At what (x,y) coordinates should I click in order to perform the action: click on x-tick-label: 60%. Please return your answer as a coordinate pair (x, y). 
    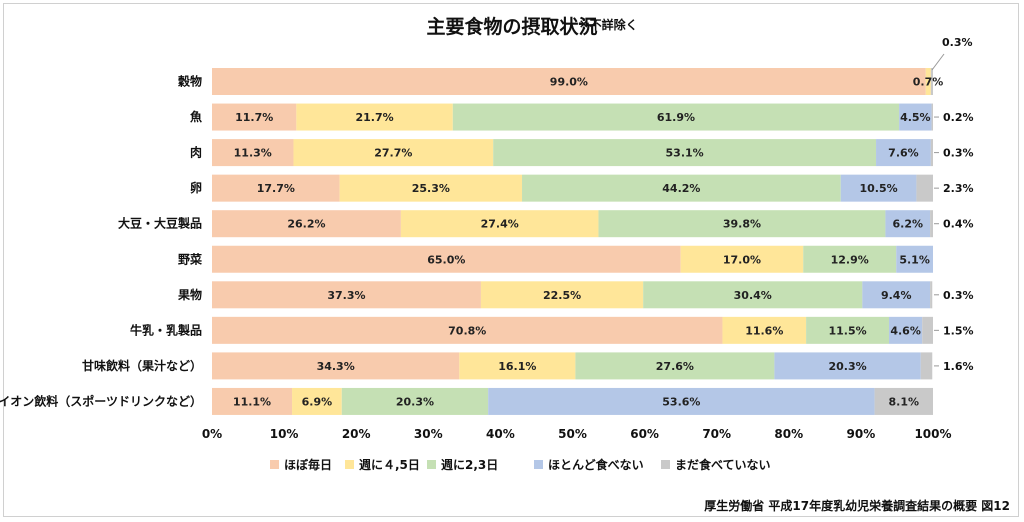
    Looking at the image, I should click on (644, 434).